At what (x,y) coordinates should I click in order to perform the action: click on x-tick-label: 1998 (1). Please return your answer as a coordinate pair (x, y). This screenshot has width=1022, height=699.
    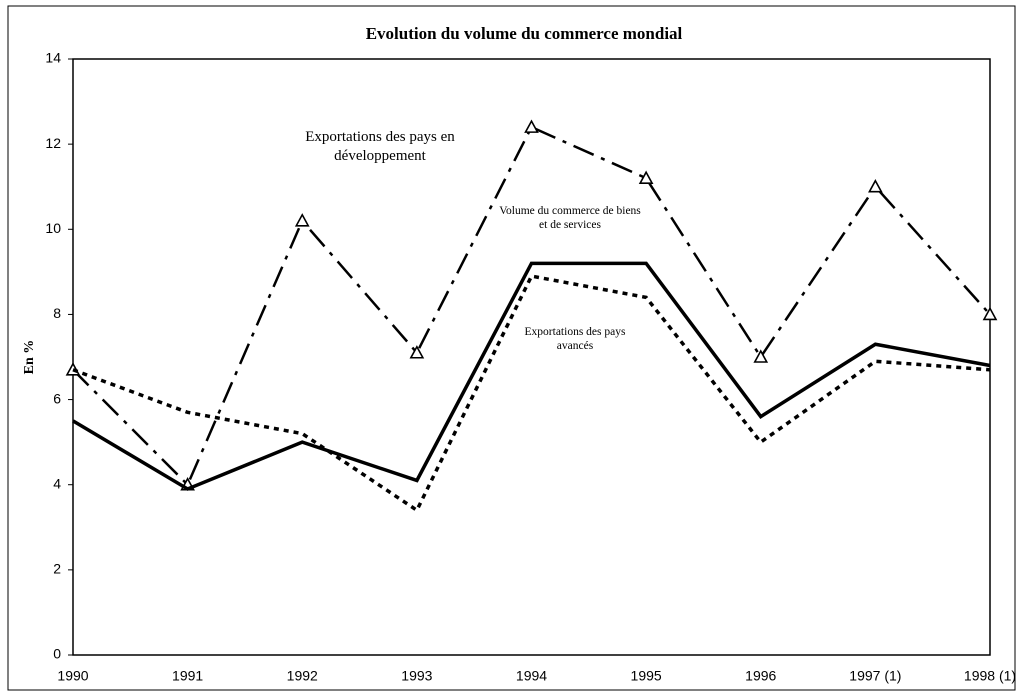
    Looking at the image, I should click on (990, 676).